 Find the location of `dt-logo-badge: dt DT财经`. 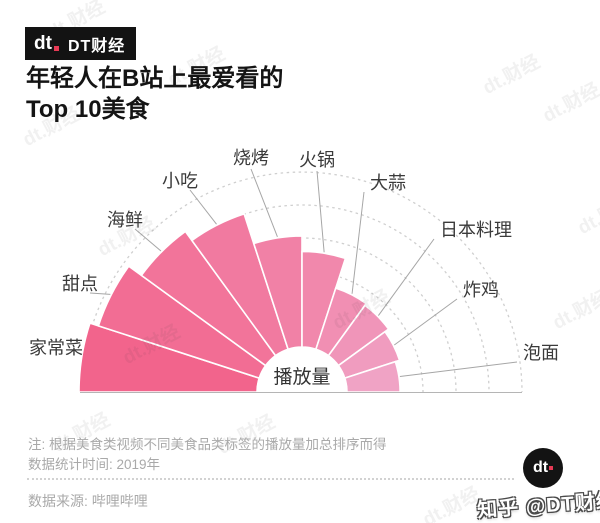

dt-logo-badge: dt DT财经 is located at coordinates (81, 43).